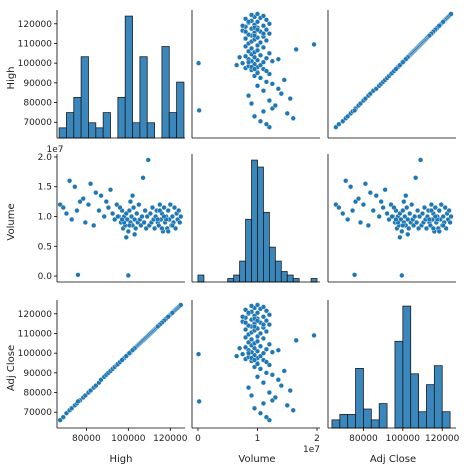 This screenshot has width=474, height=470. What do you see at coordinates (392, 218) in the screenshot?
I see `panel-volume-vs-adj-close` at bounding box center [392, 218].